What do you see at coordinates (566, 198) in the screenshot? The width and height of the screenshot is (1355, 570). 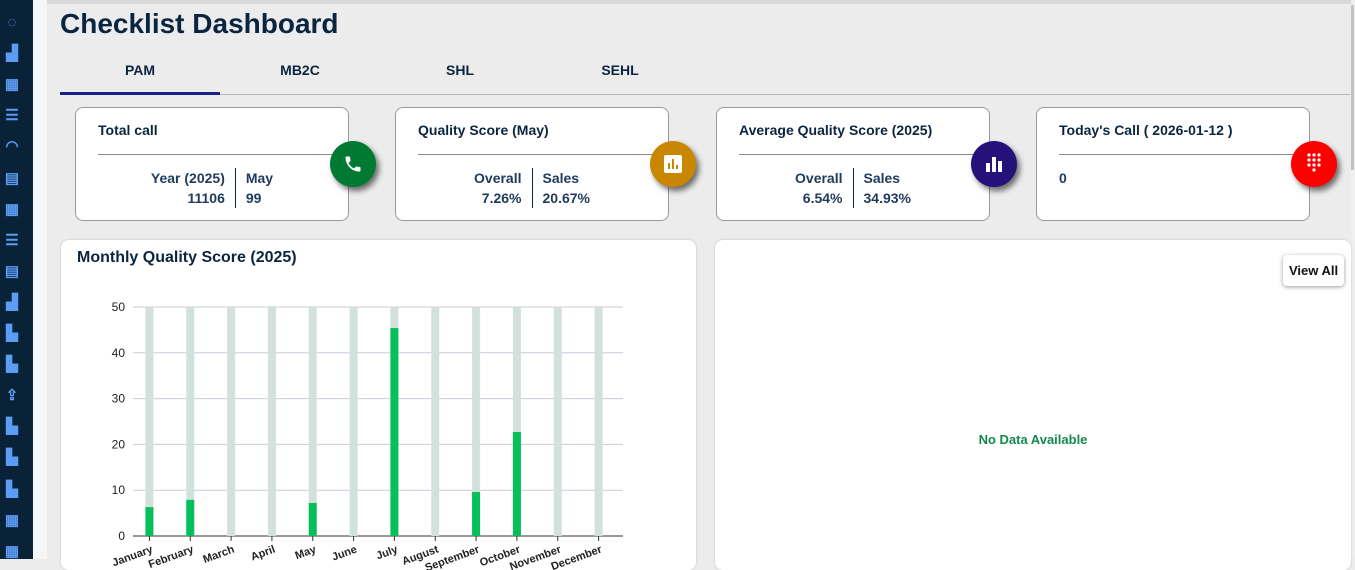 I see `stat-value: 20.67%` at bounding box center [566, 198].